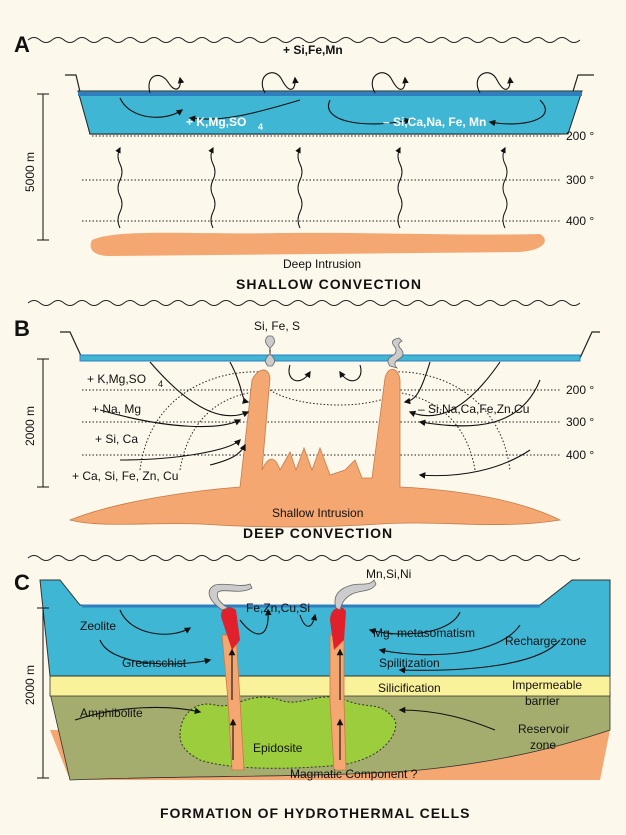 This screenshot has height=835, width=626. I want to click on depth-label-a: 5000 m, so click(30, 172).